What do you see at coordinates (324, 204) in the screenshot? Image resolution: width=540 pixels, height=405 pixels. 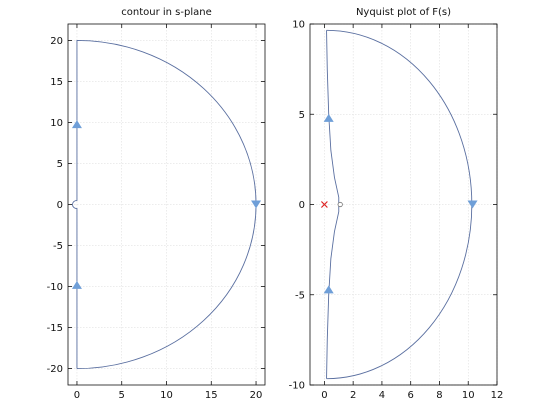 I see `critical-point-marker` at bounding box center [324, 204].